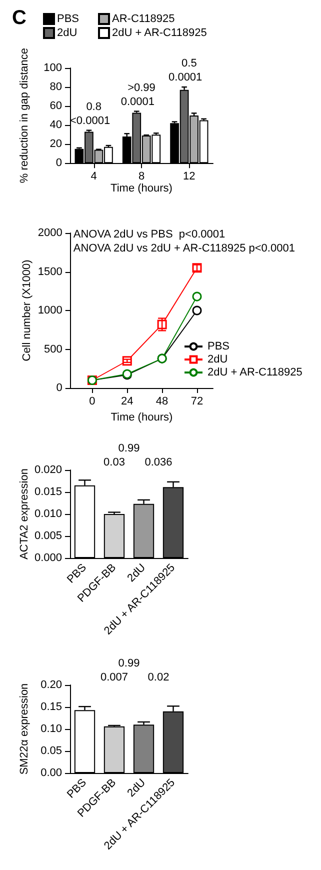 The height and width of the screenshot is (870, 321). I want to click on legend-label: AR-C118925, so click(143, 19).